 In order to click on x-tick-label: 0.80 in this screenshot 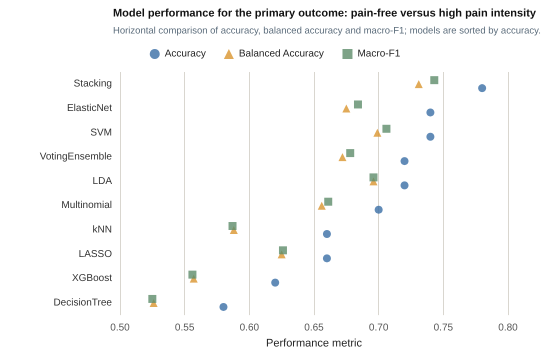, I will do `click(508, 328)`.